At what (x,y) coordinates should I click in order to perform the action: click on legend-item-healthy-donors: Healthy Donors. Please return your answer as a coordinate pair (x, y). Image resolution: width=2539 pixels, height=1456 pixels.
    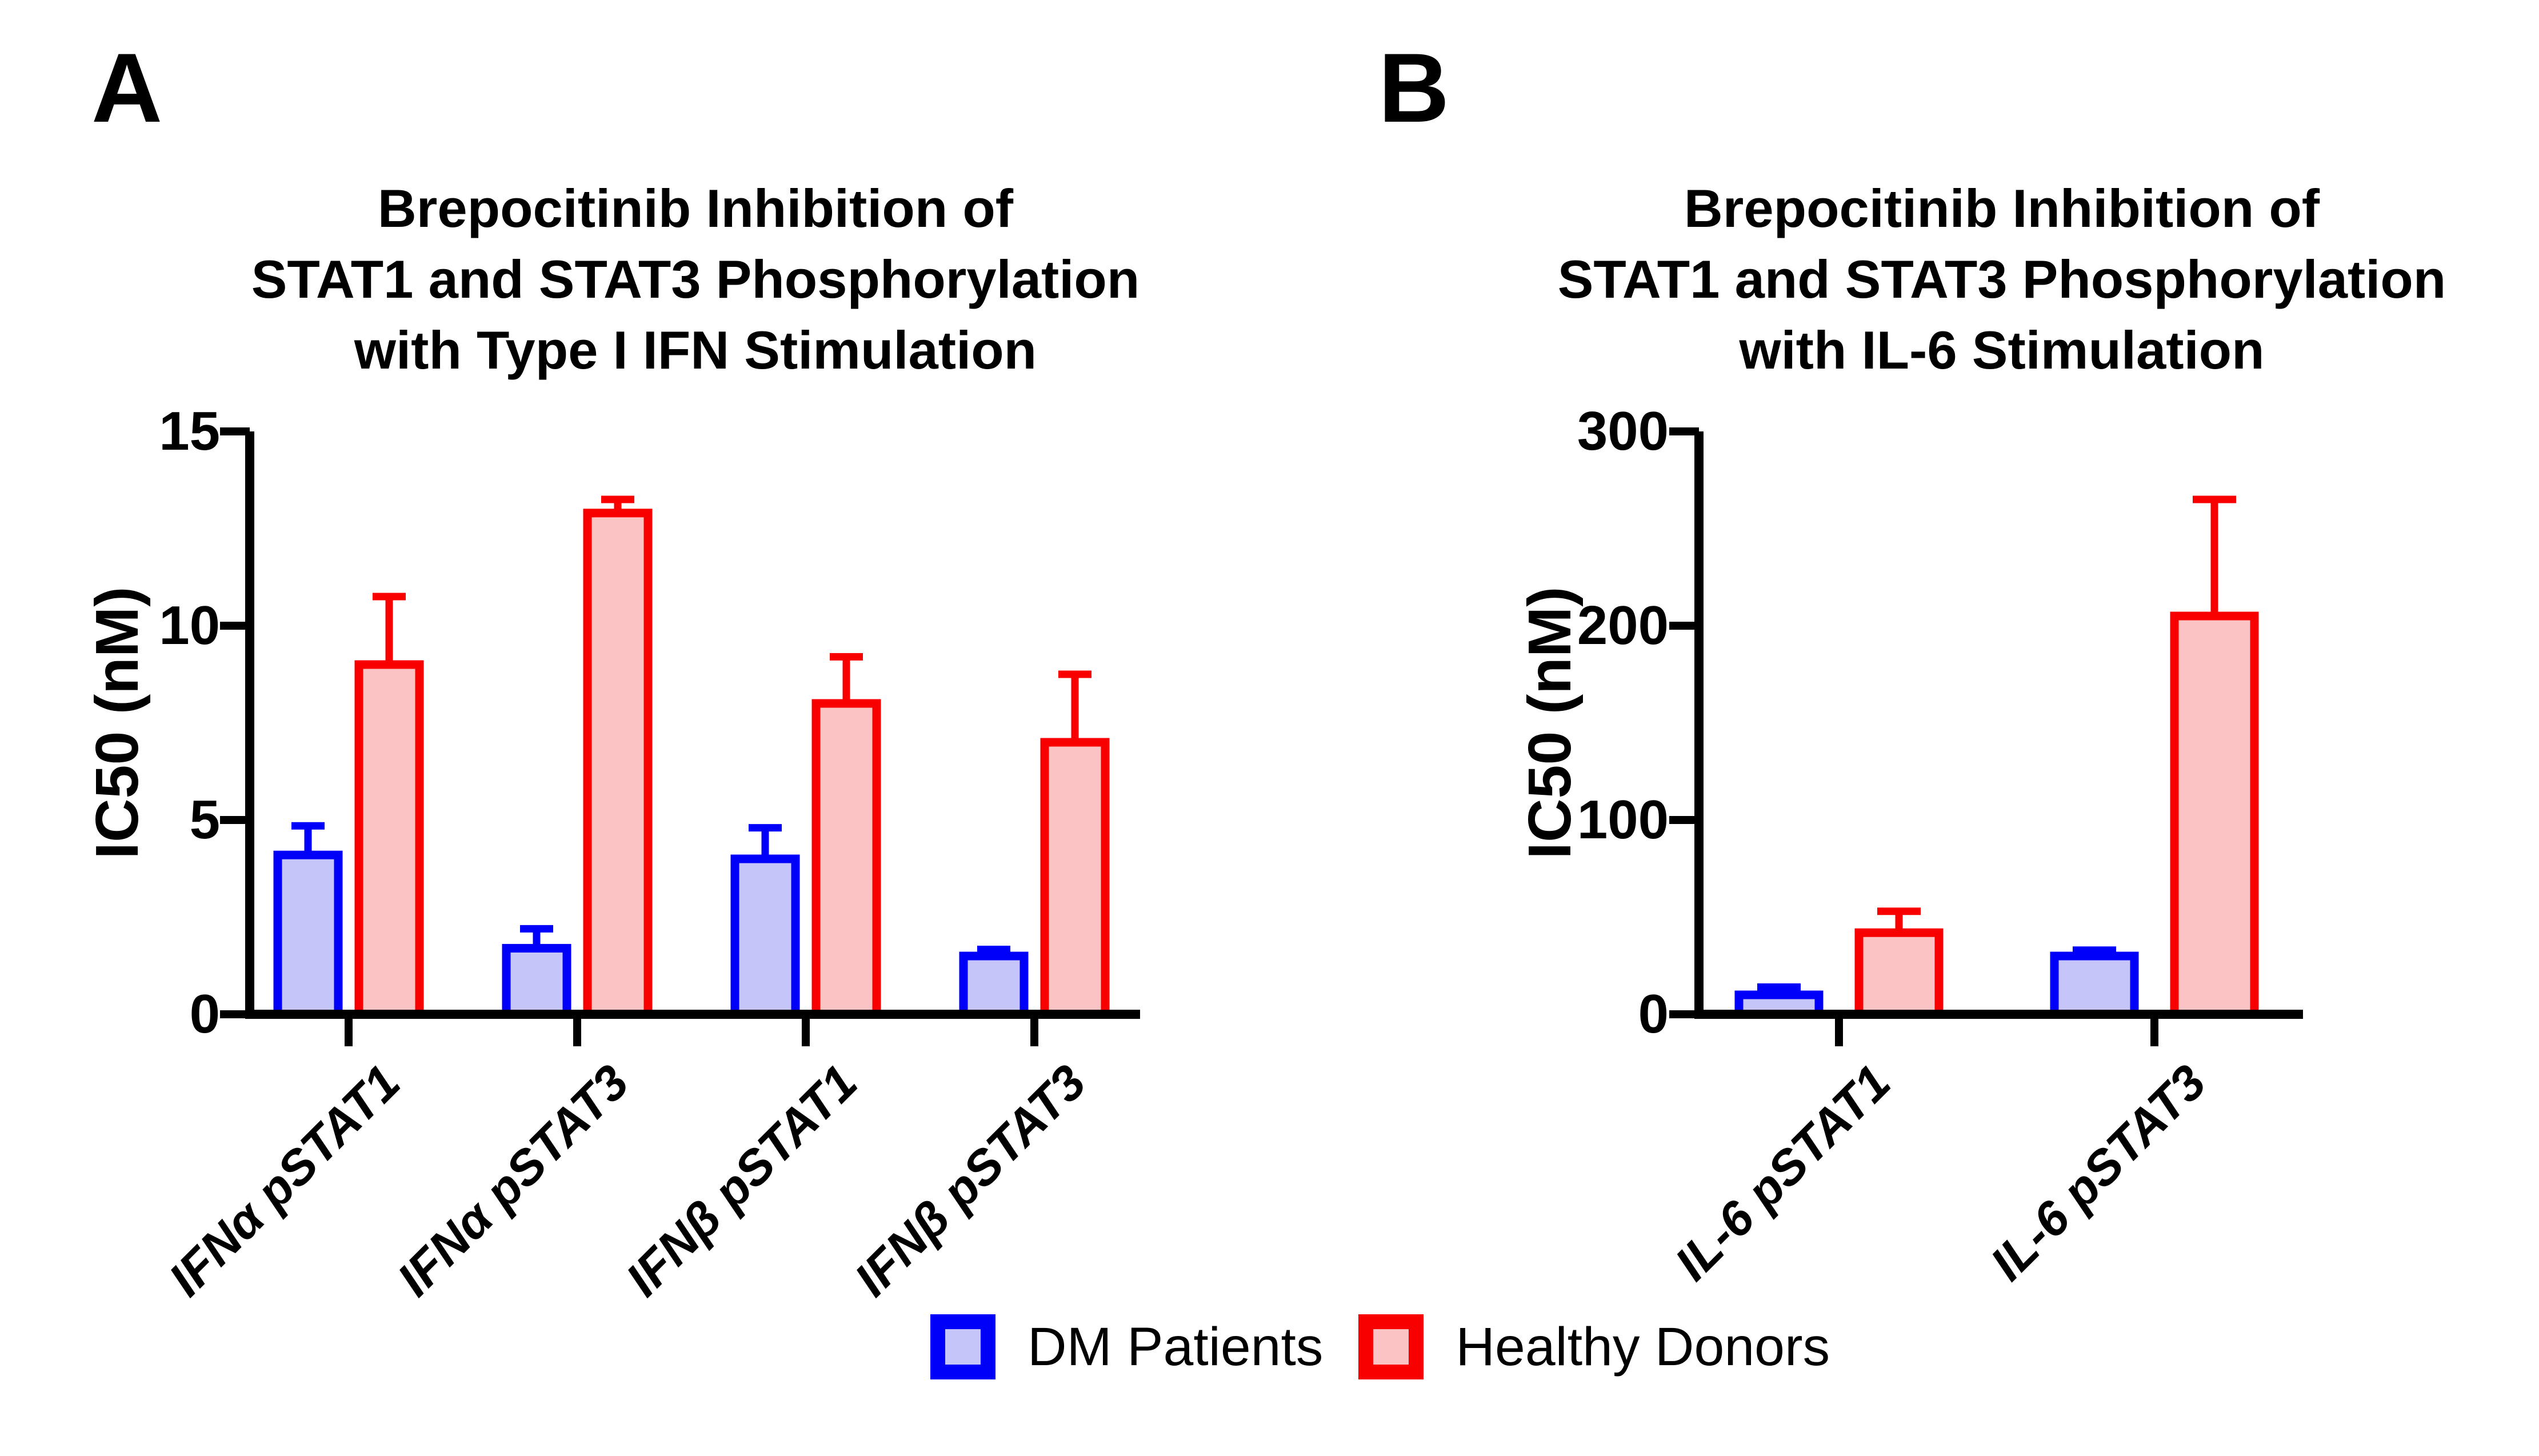
    Looking at the image, I should click on (1594, 1346).